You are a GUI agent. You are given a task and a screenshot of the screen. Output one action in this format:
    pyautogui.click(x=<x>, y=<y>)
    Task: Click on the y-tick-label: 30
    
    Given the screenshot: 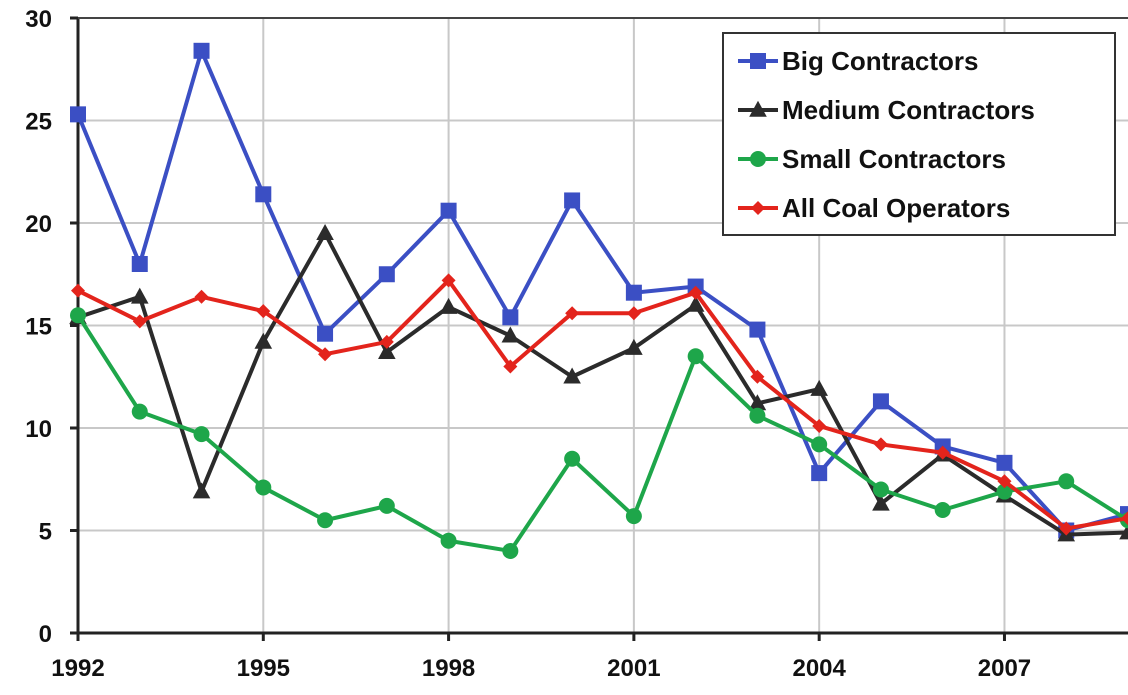 What is the action you would take?
    pyautogui.click(x=38, y=19)
    